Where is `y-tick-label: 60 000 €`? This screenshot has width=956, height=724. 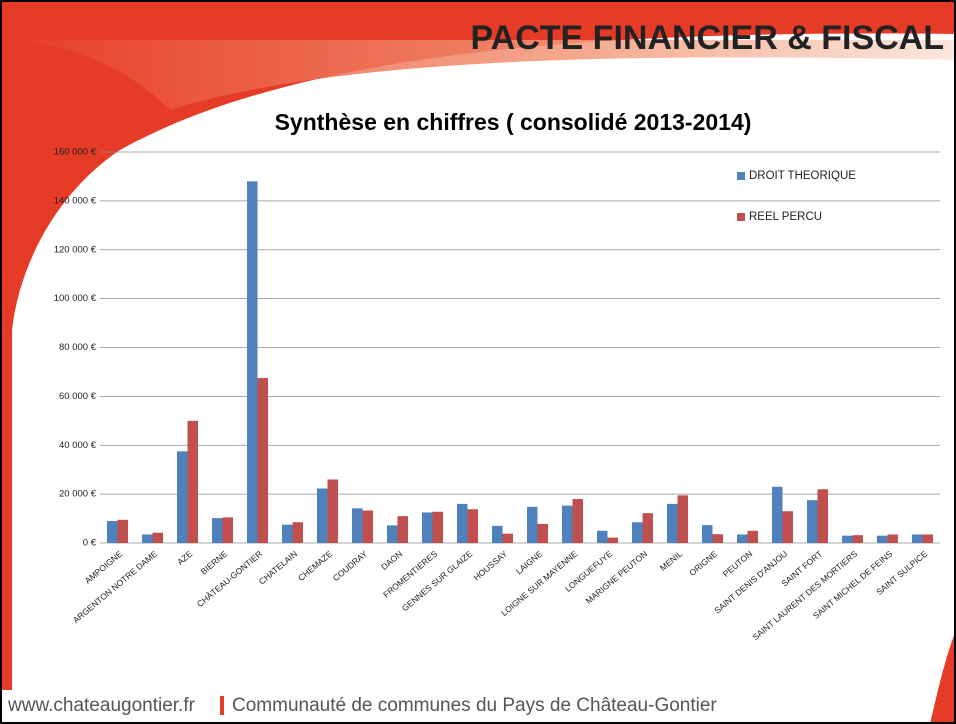
y-tick-label: 60 000 € is located at coordinates (78, 396).